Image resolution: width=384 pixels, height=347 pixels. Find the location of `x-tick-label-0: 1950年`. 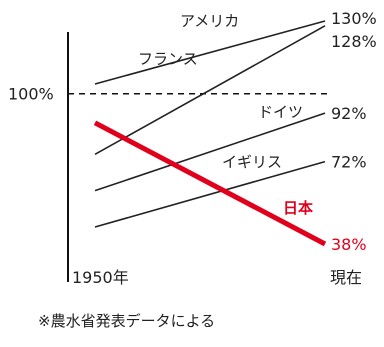

x-tick-label-0: 1950年 is located at coordinates (100, 277).